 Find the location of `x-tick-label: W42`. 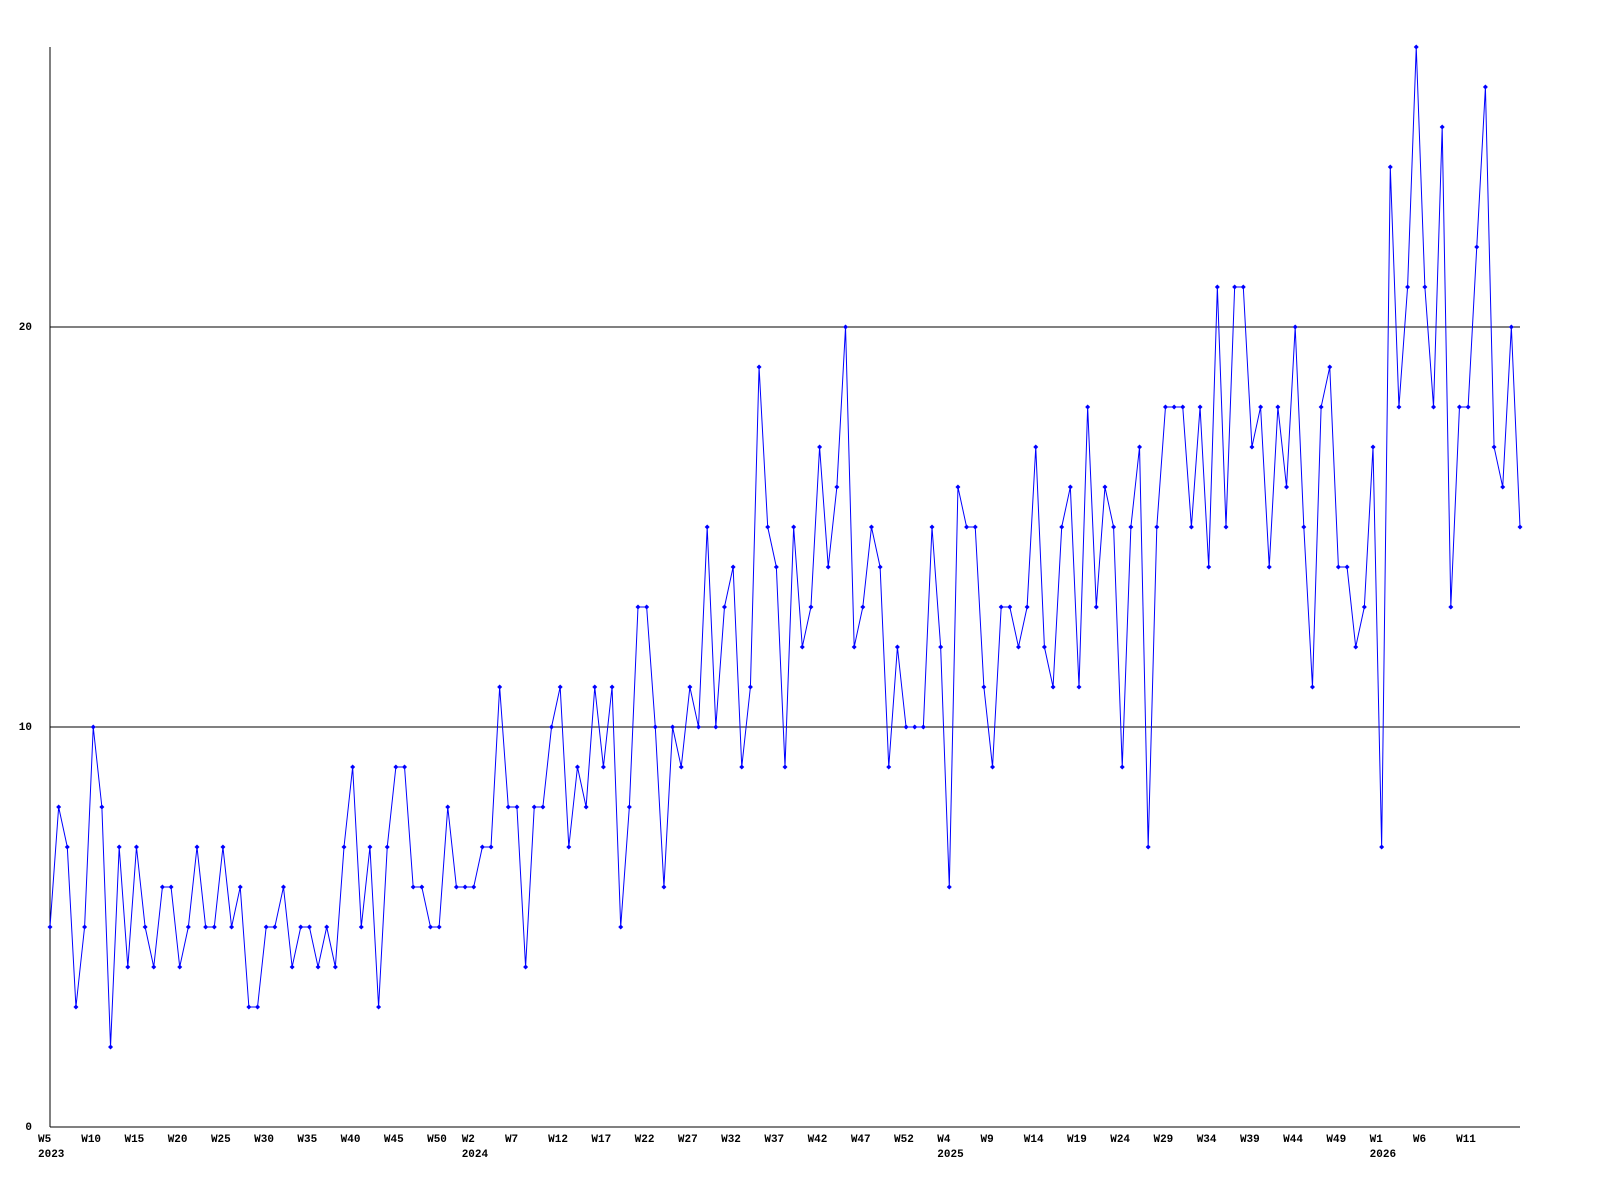

x-tick-label: W42 is located at coordinates (818, 1140).